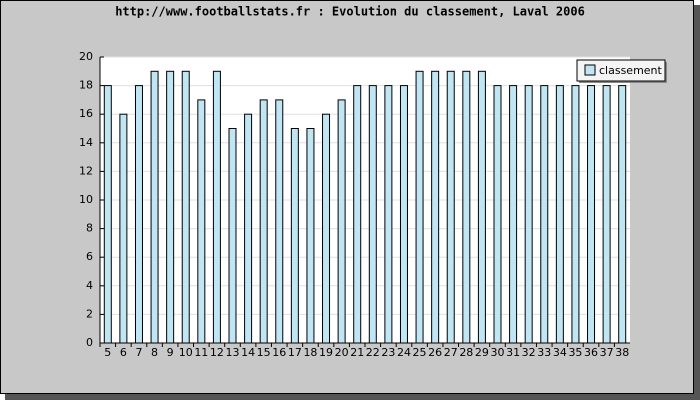  What do you see at coordinates (86, 170) in the screenshot?
I see `y-tick-label: 12` at bounding box center [86, 170].